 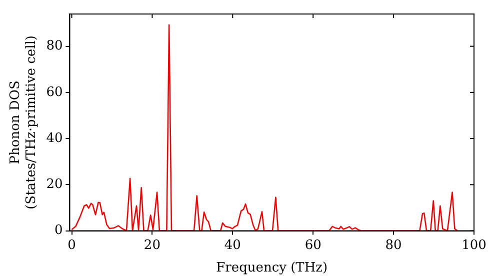 I want to click on y-tick-label: 80, so click(x=54, y=46).